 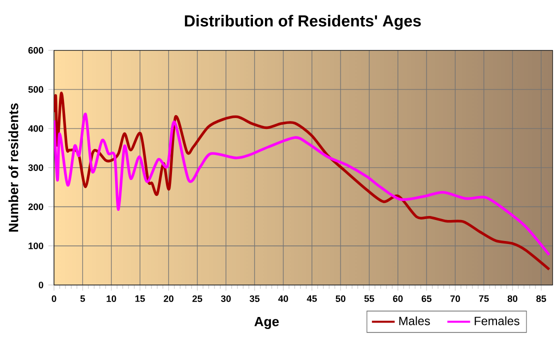 What do you see at coordinates (484, 298) in the screenshot?
I see `x-tick-label: 75` at bounding box center [484, 298].